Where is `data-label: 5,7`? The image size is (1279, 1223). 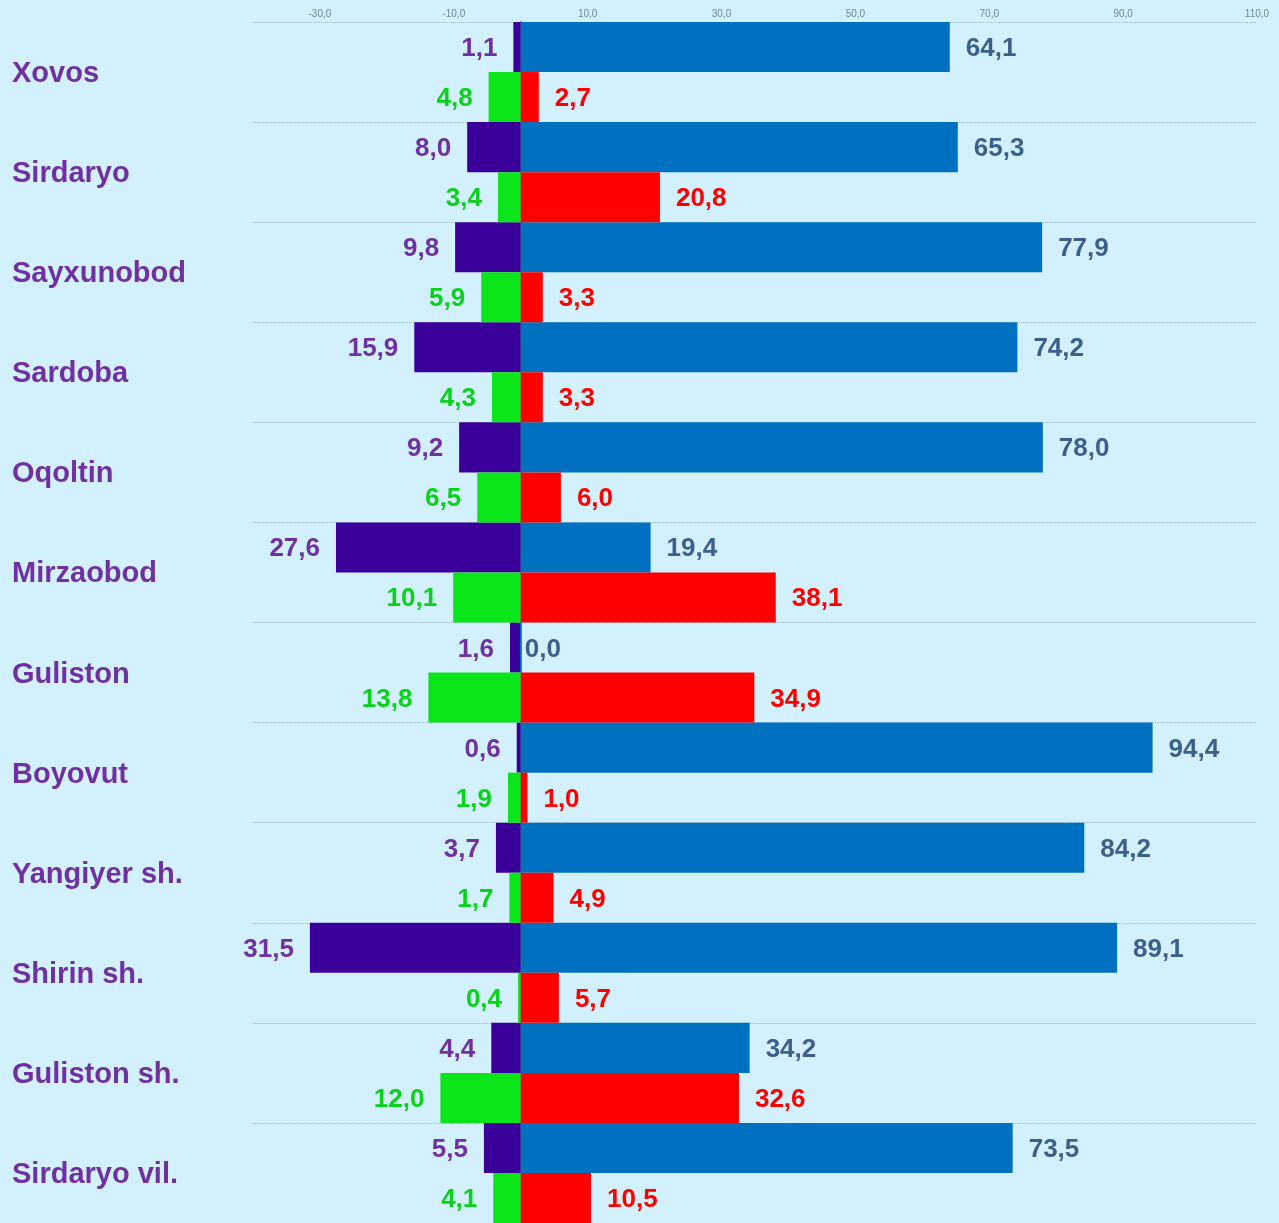
data-label: 5,7 is located at coordinates (593, 997).